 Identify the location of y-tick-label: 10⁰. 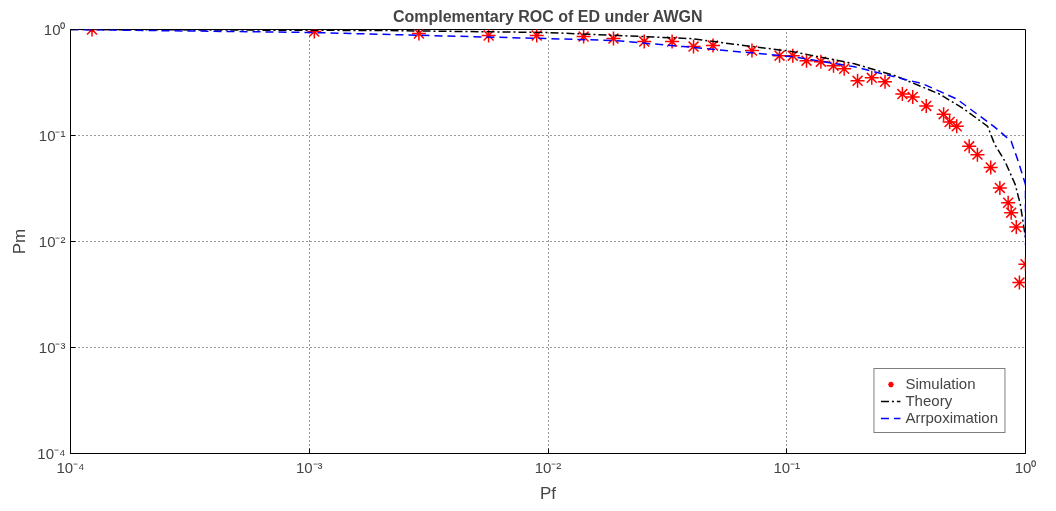
(54, 29).